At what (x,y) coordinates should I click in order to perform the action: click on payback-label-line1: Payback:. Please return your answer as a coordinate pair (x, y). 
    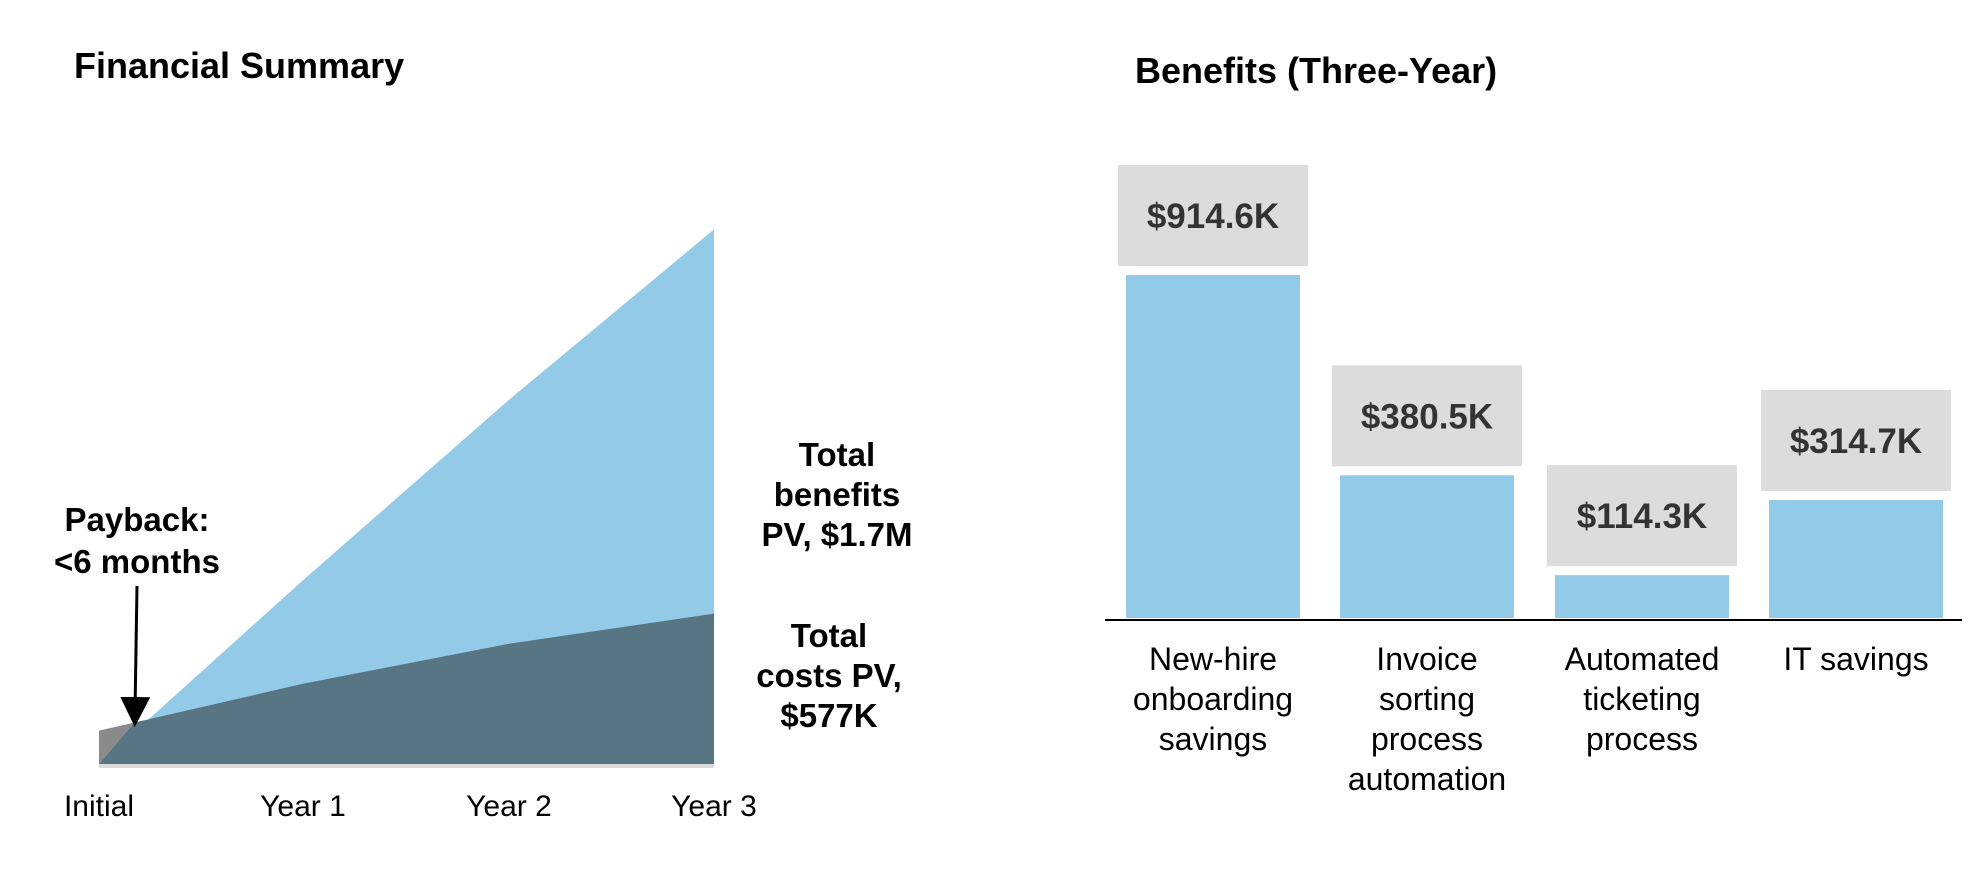
    Looking at the image, I should click on (137, 519).